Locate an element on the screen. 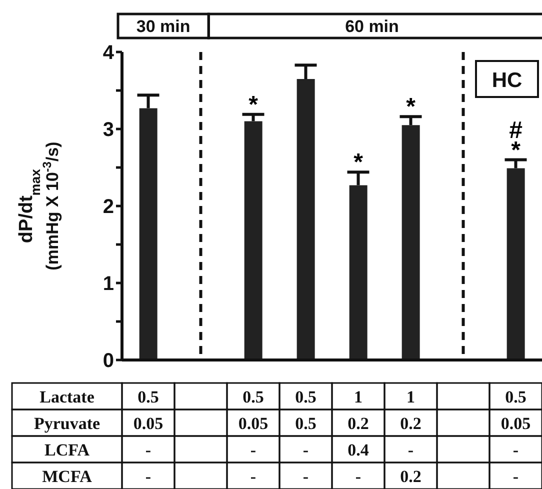  text: 30 min is located at coordinates (163, 26).